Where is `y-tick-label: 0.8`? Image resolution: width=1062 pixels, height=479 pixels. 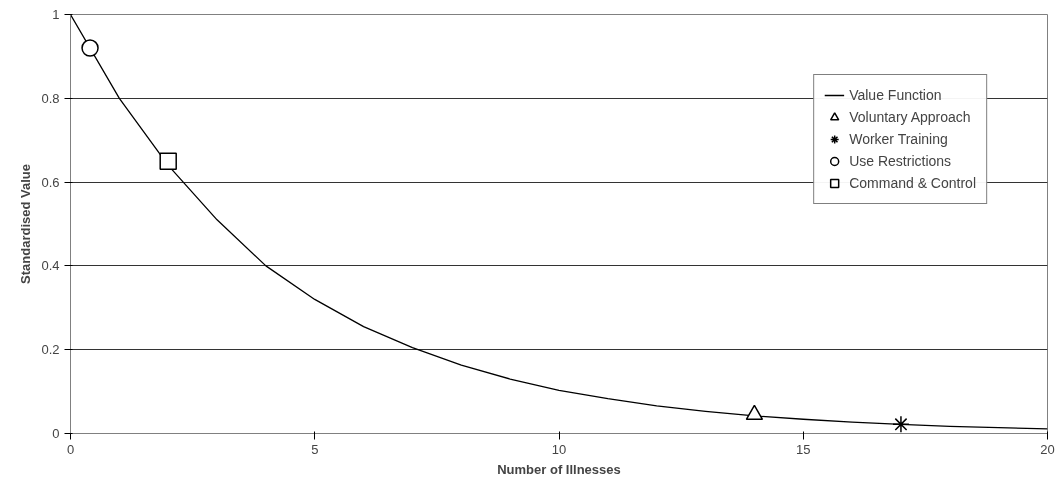
y-tick-label: 0.8 is located at coordinates (50, 98).